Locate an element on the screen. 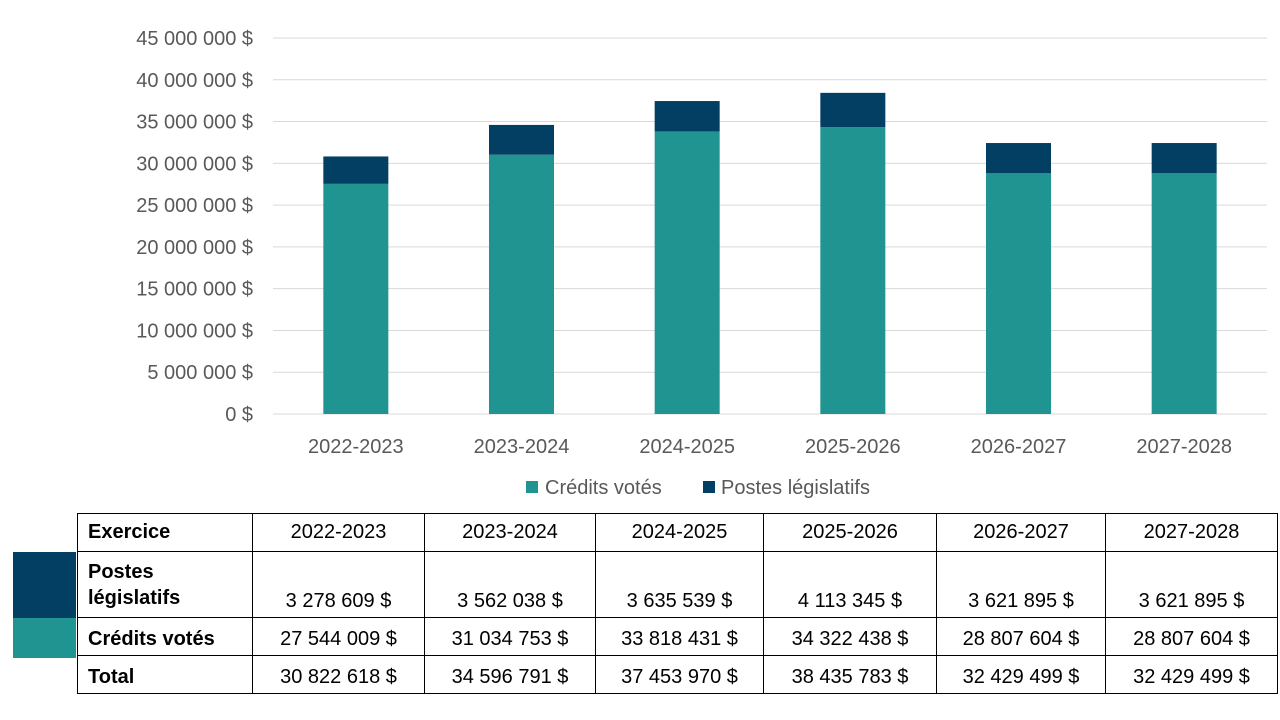 The height and width of the screenshot is (720, 1280). table-cell-value: 34 596 791 $ is located at coordinates (510, 674).